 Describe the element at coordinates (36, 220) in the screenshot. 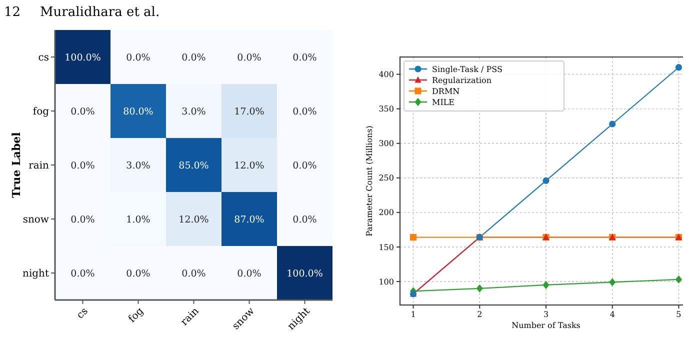

I see `y-tick-label: snow` at that location.